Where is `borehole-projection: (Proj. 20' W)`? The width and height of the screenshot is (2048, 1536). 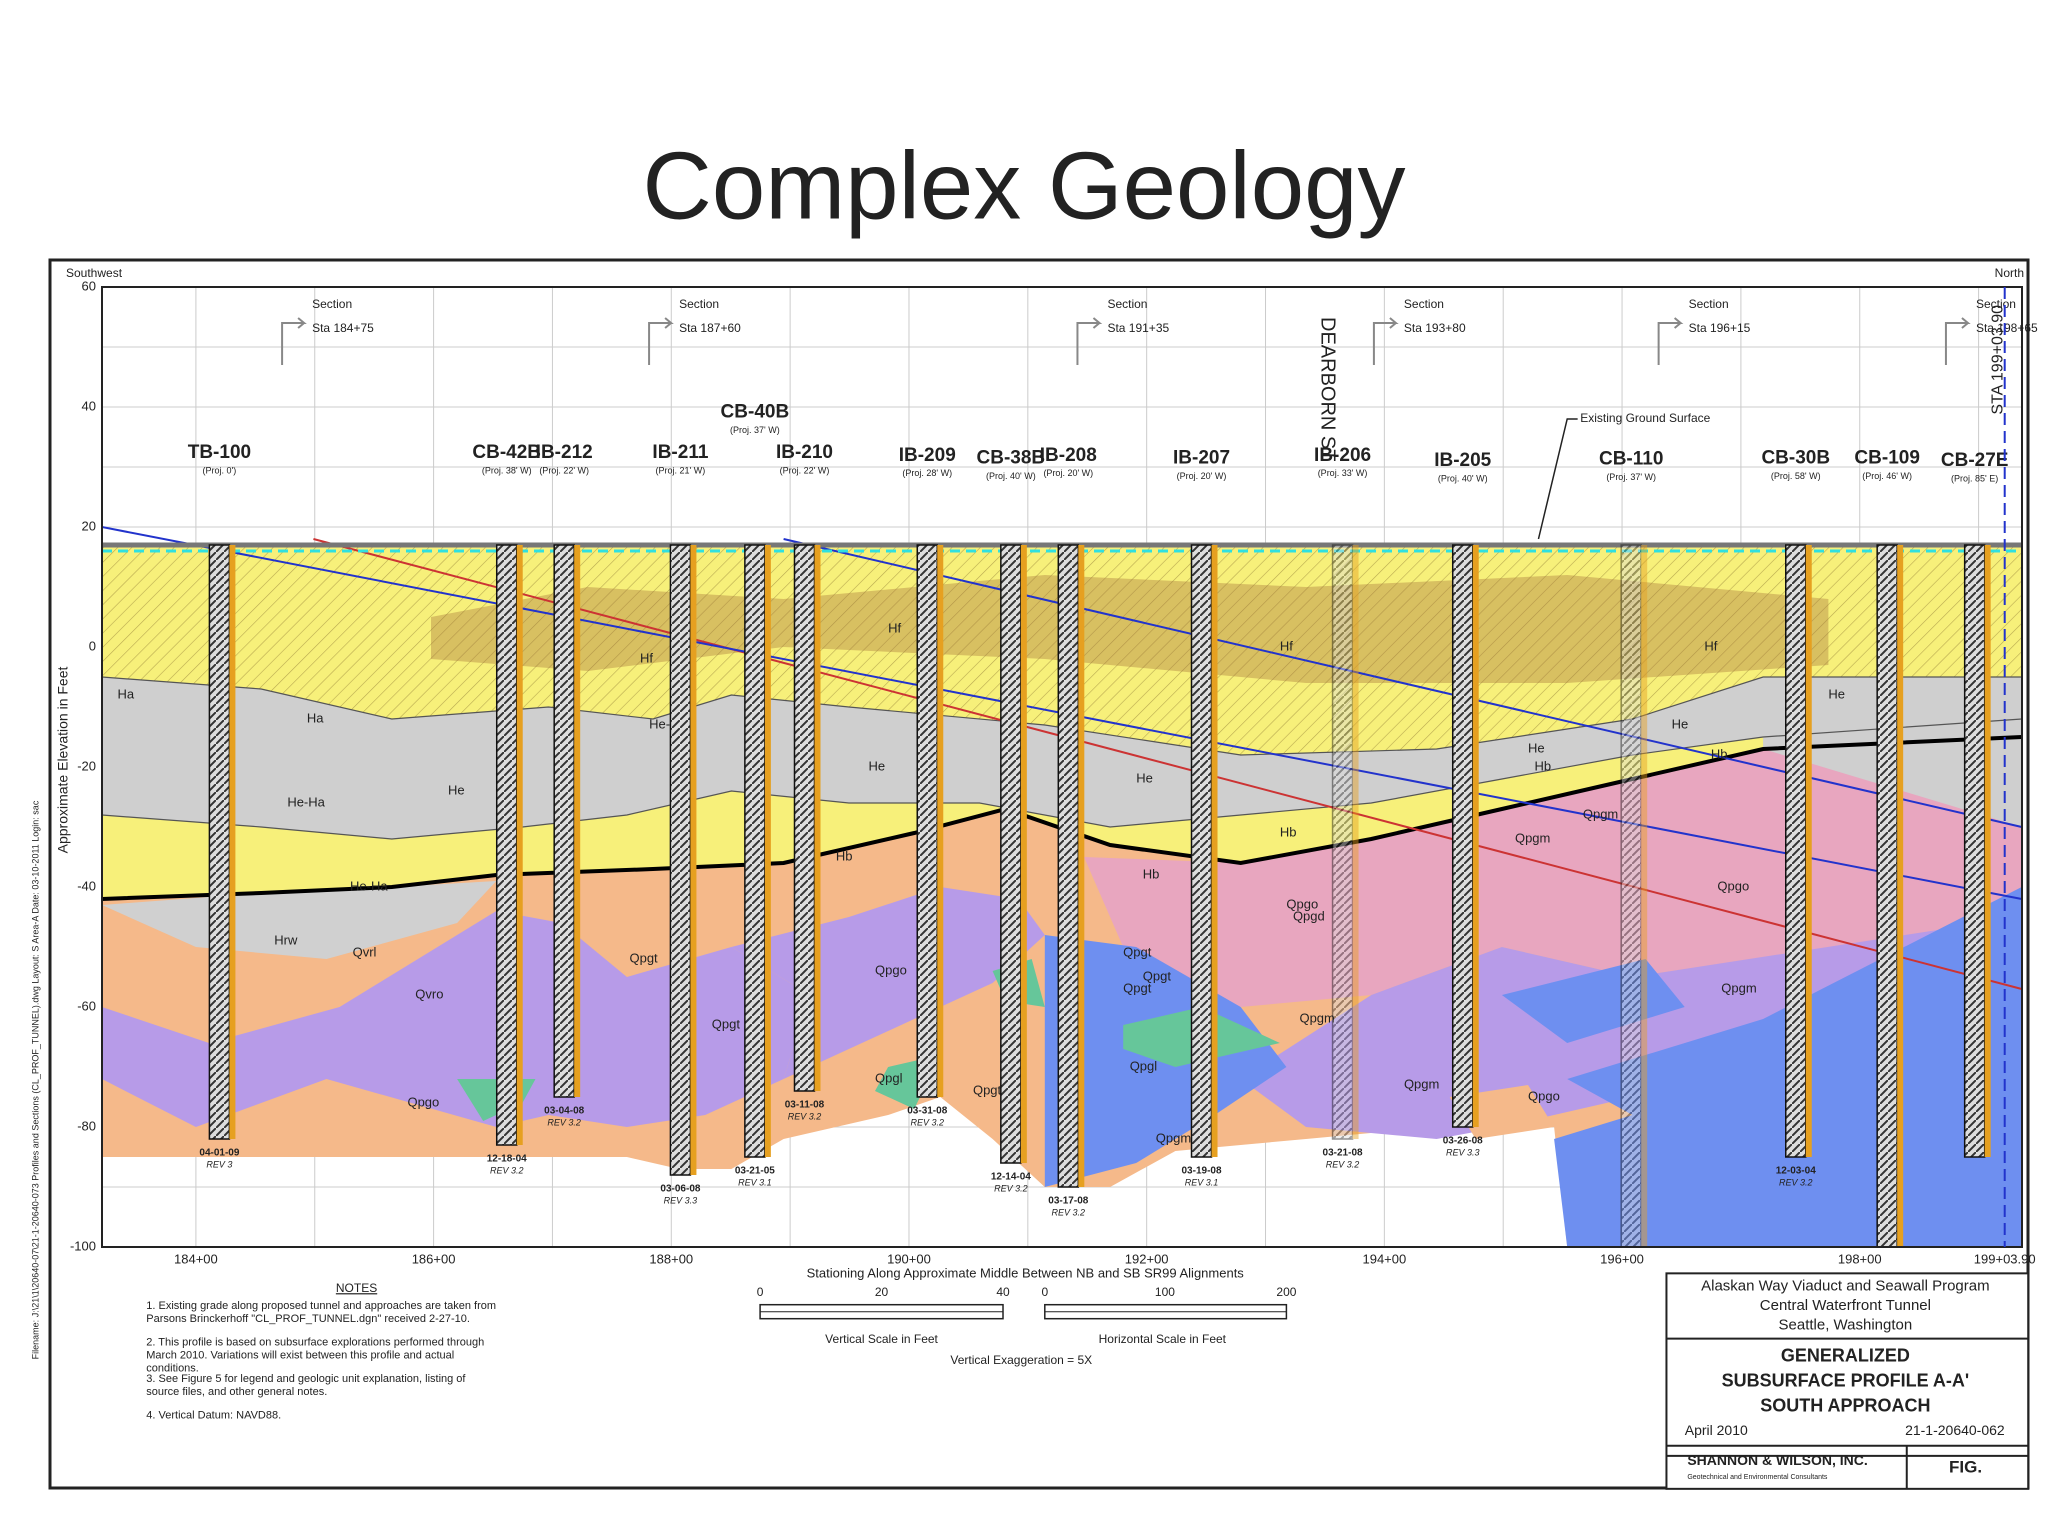
borehole-projection: (Proj. 20' W) is located at coordinates (1068, 473).